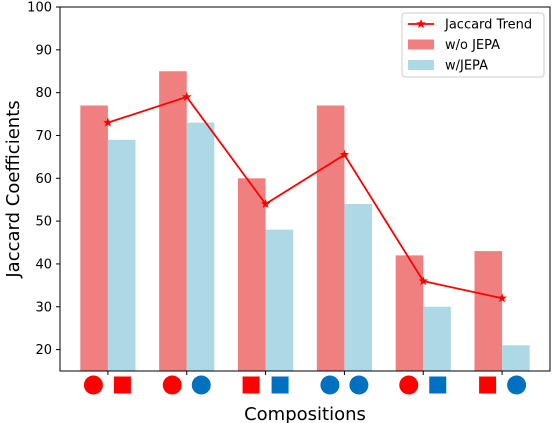 The height and width of the screenshot is (423, 552). I want to click on composition-icons, so click(305, 385).